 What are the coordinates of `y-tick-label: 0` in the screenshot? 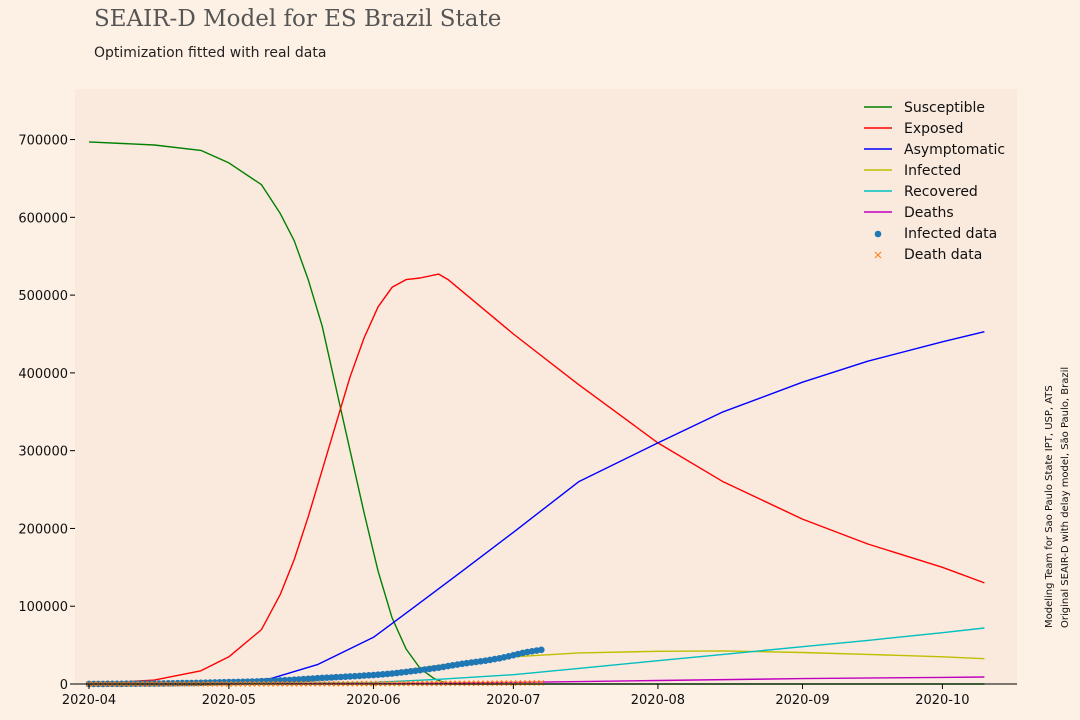 It's located at (64, 685).